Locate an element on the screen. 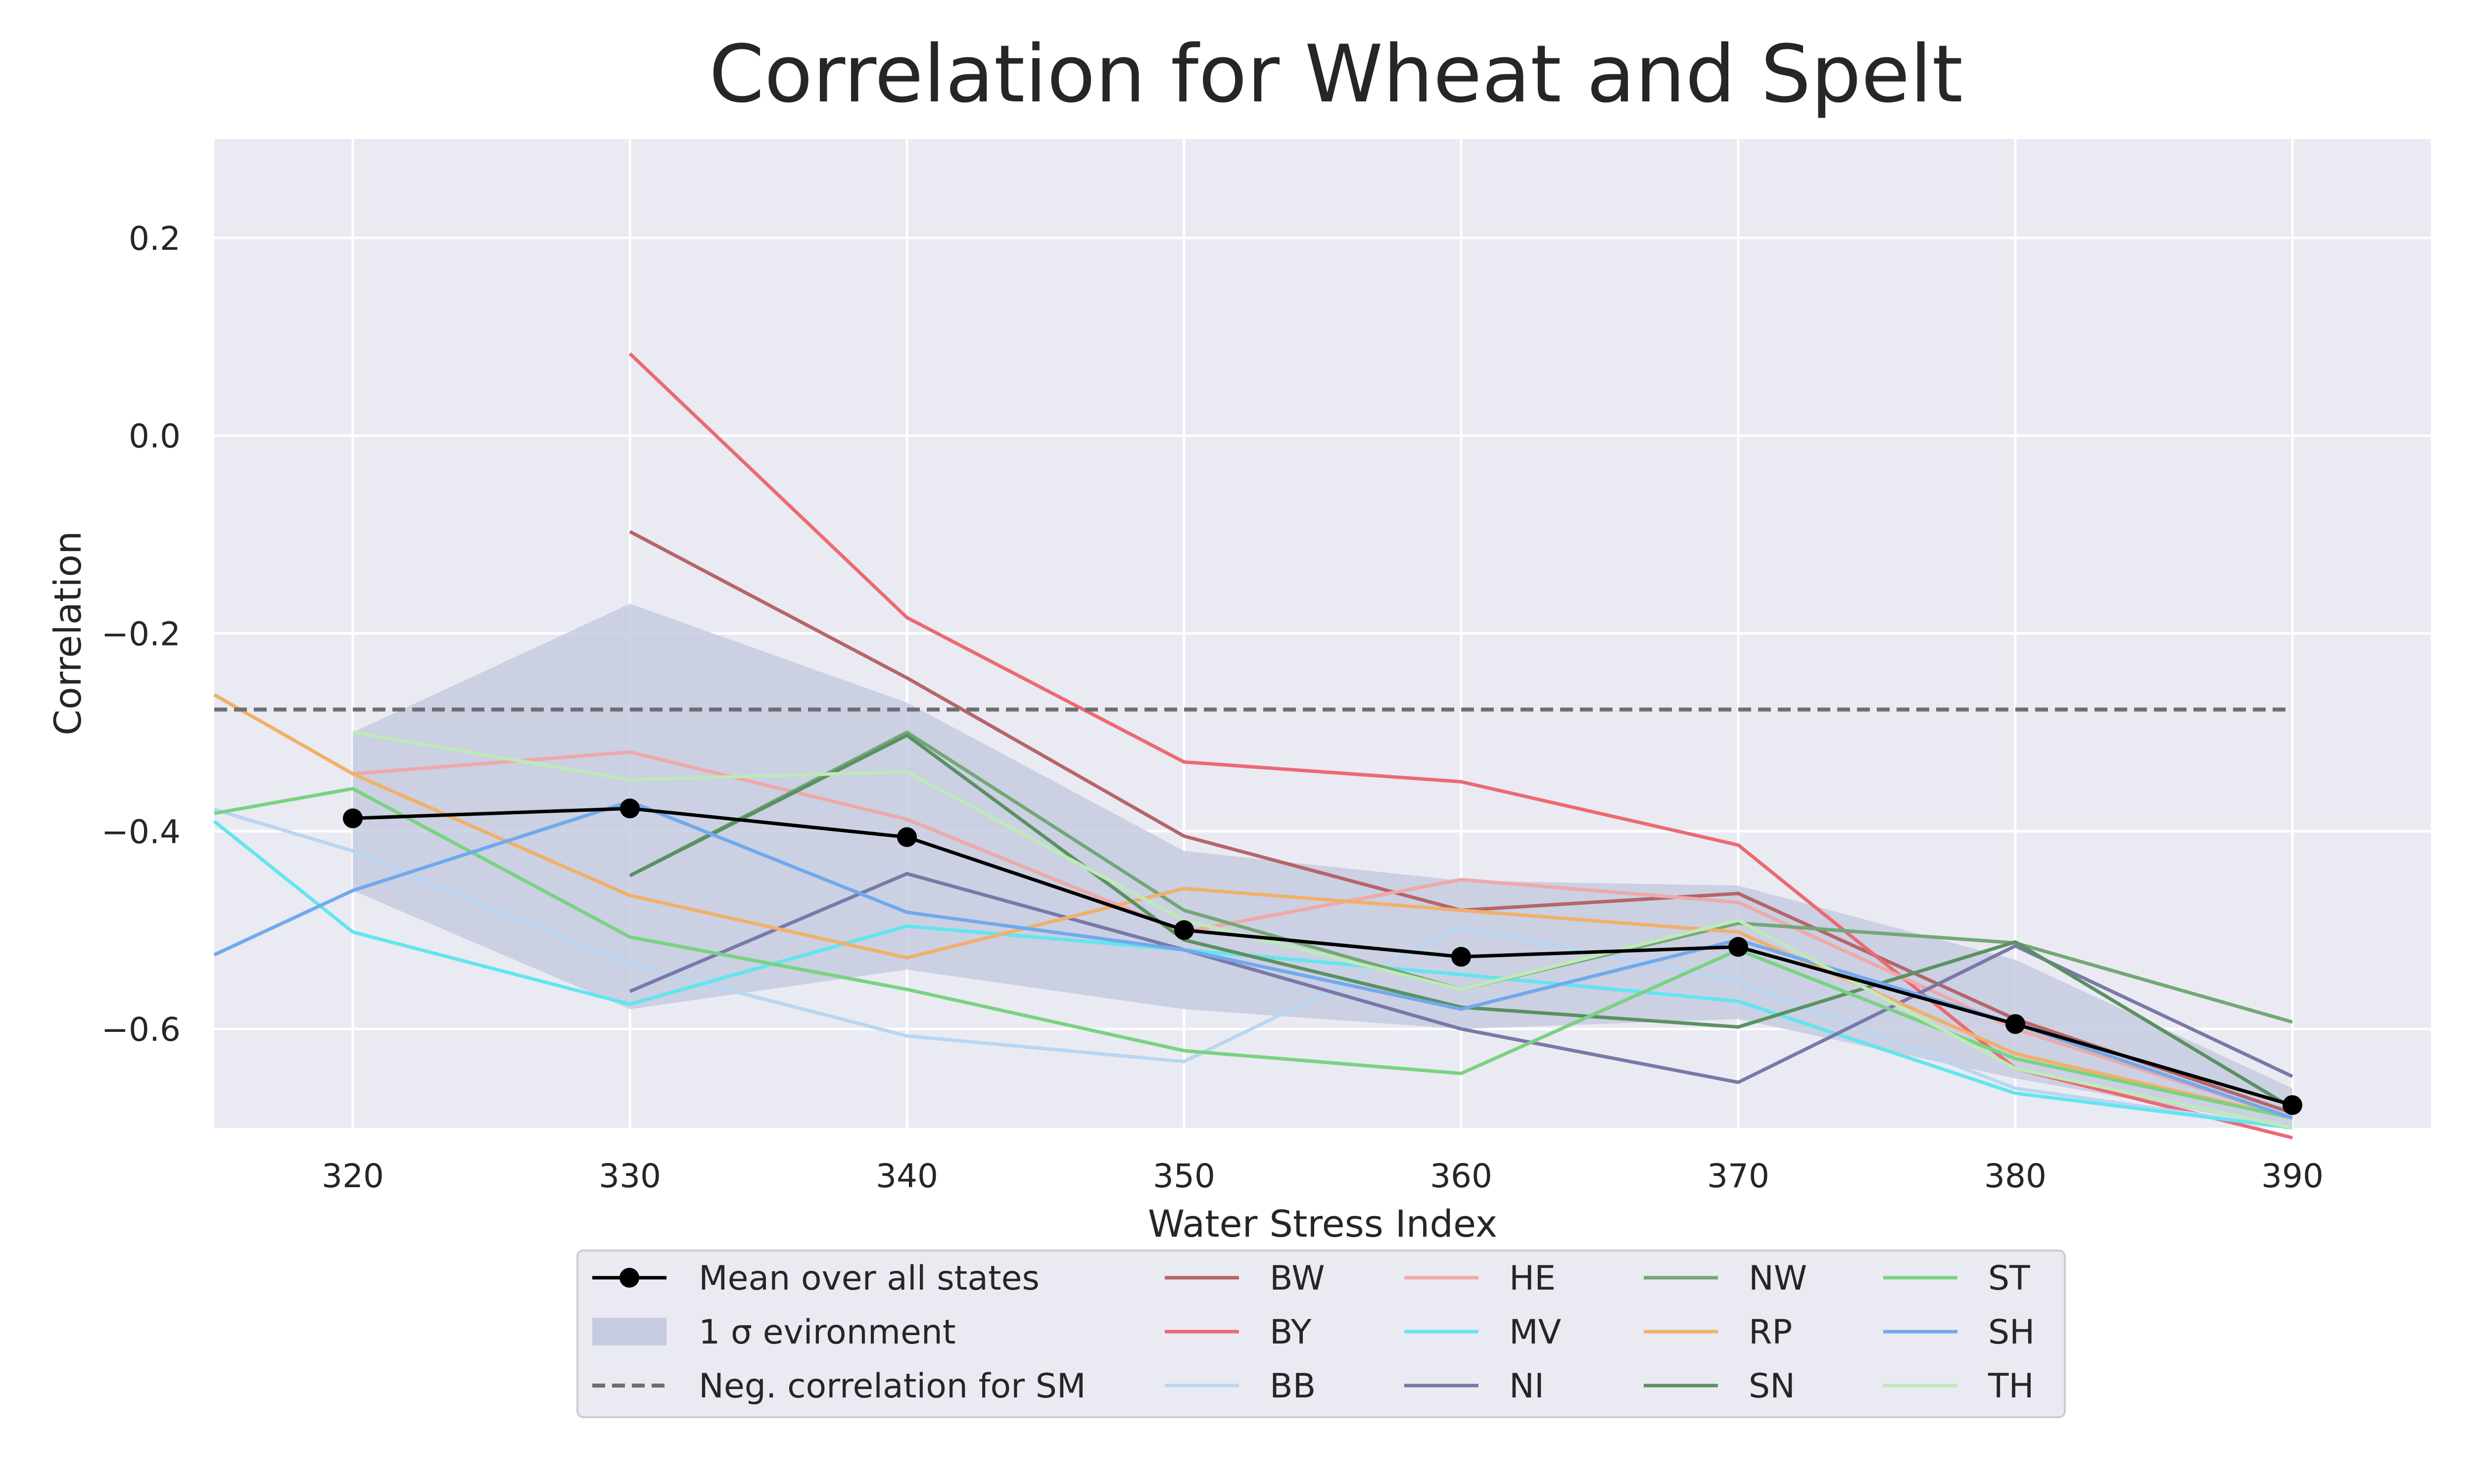 This screenshot has width=2474, height=1484. x-tick-label: 380 is located at coordinates (2015, 1176).